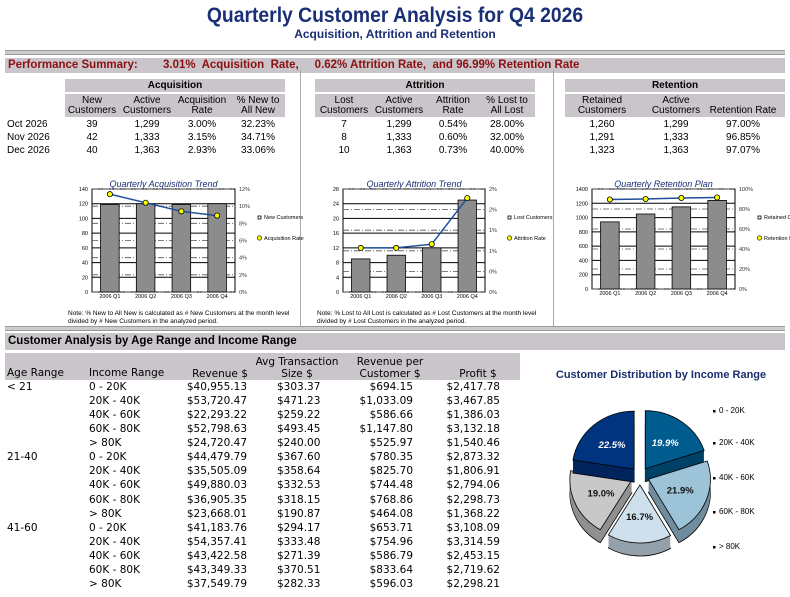  I want to click on column-header: New, so click(92, 100).